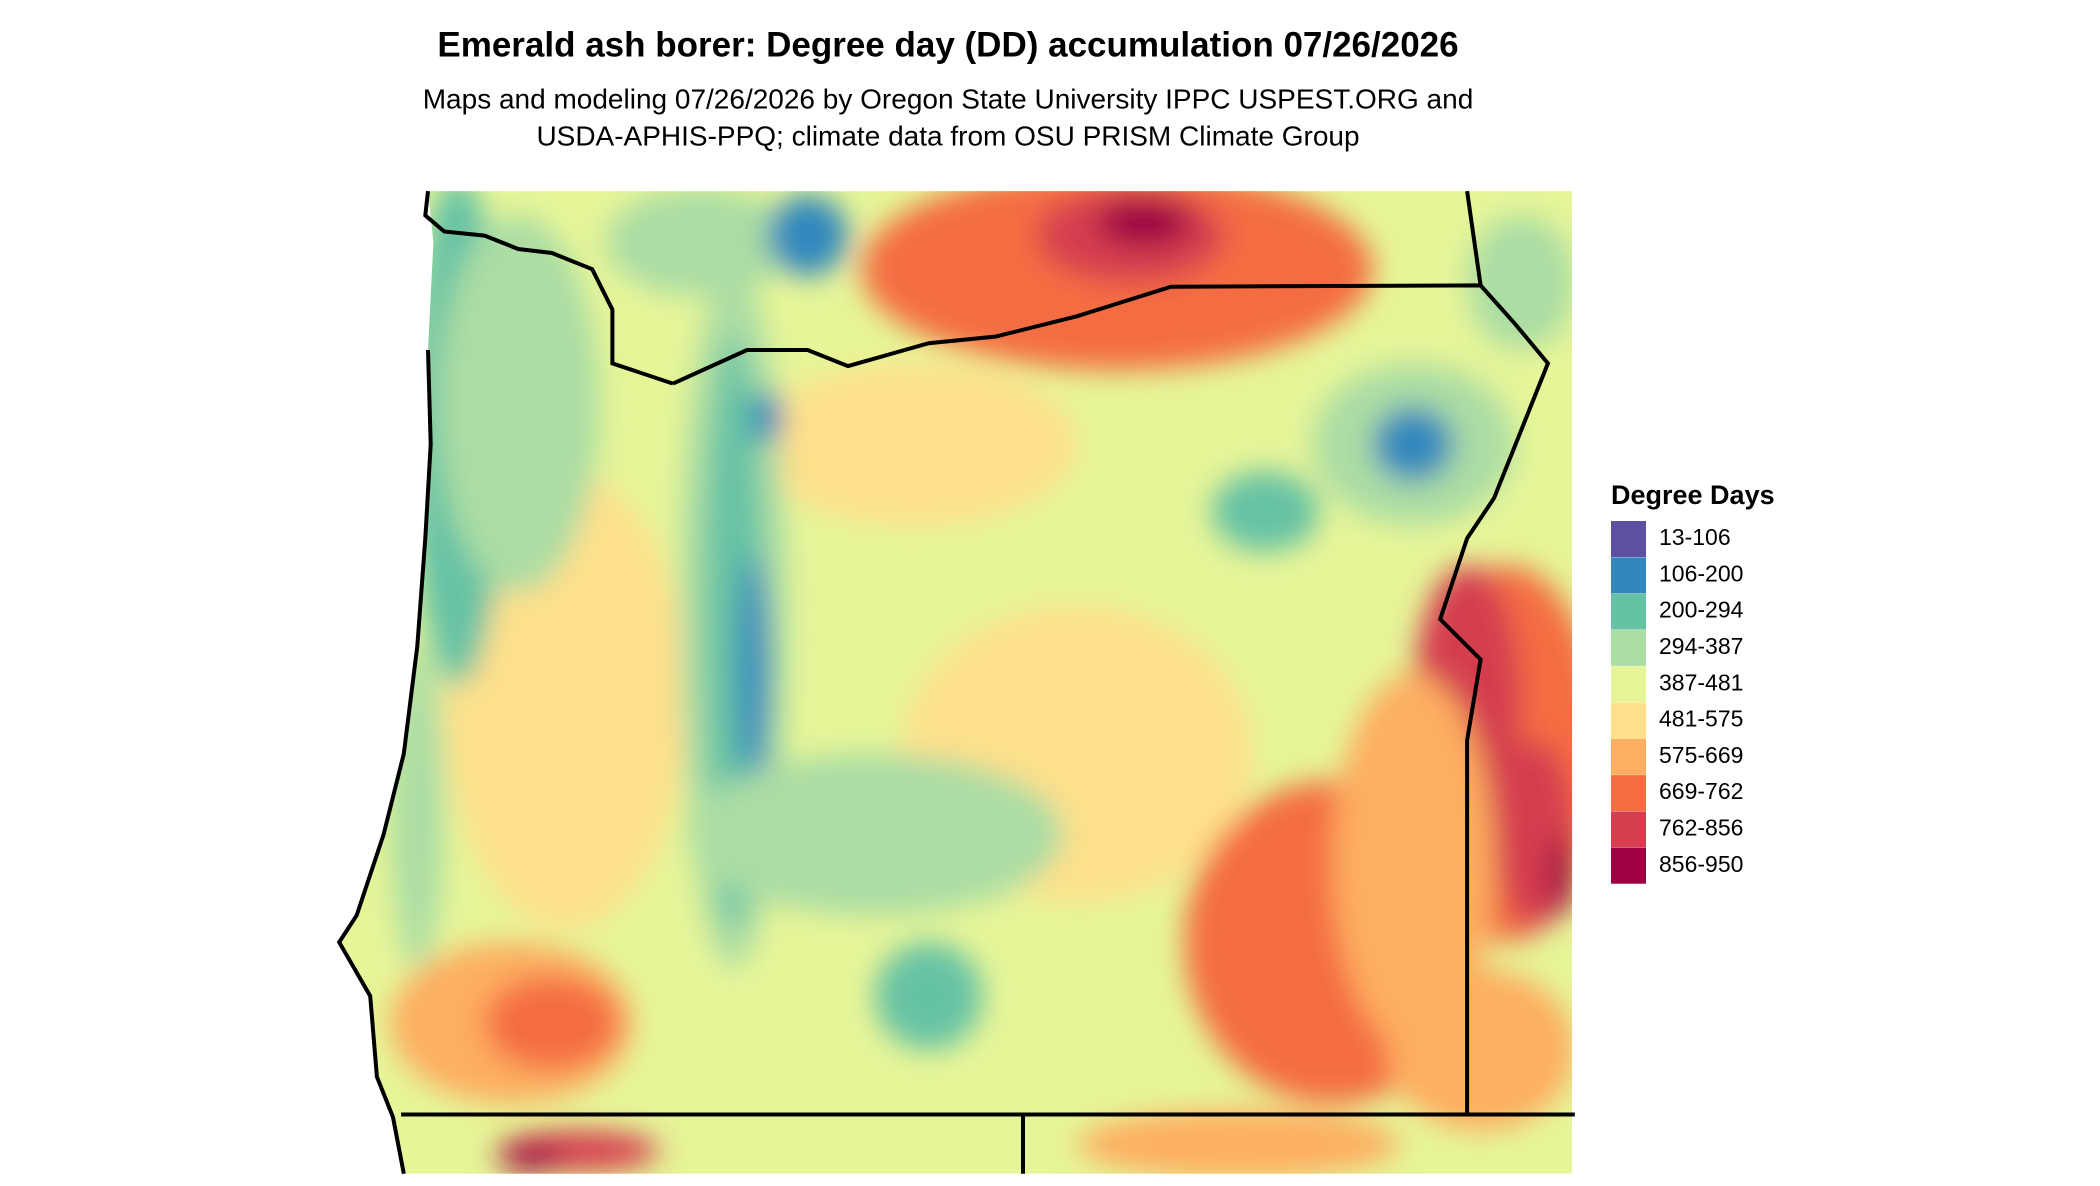  What do you see at coordinates (1701, 719) in the screenshot?
I see `legend-label: 481-575` at bounding box center [1701, 719].